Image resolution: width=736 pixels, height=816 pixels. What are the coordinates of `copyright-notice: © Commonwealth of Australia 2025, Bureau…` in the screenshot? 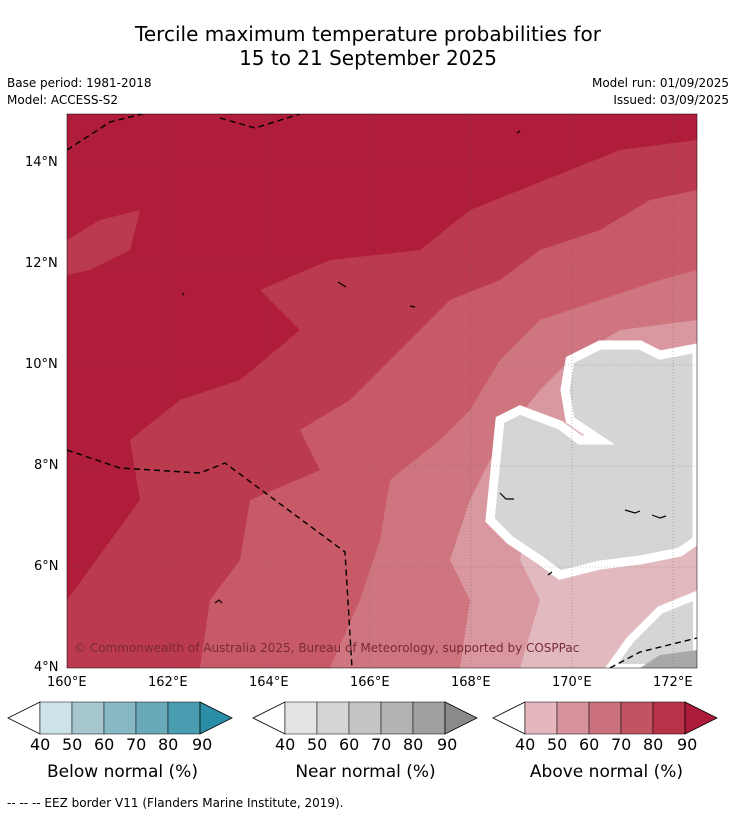 It's located at (327, 648).